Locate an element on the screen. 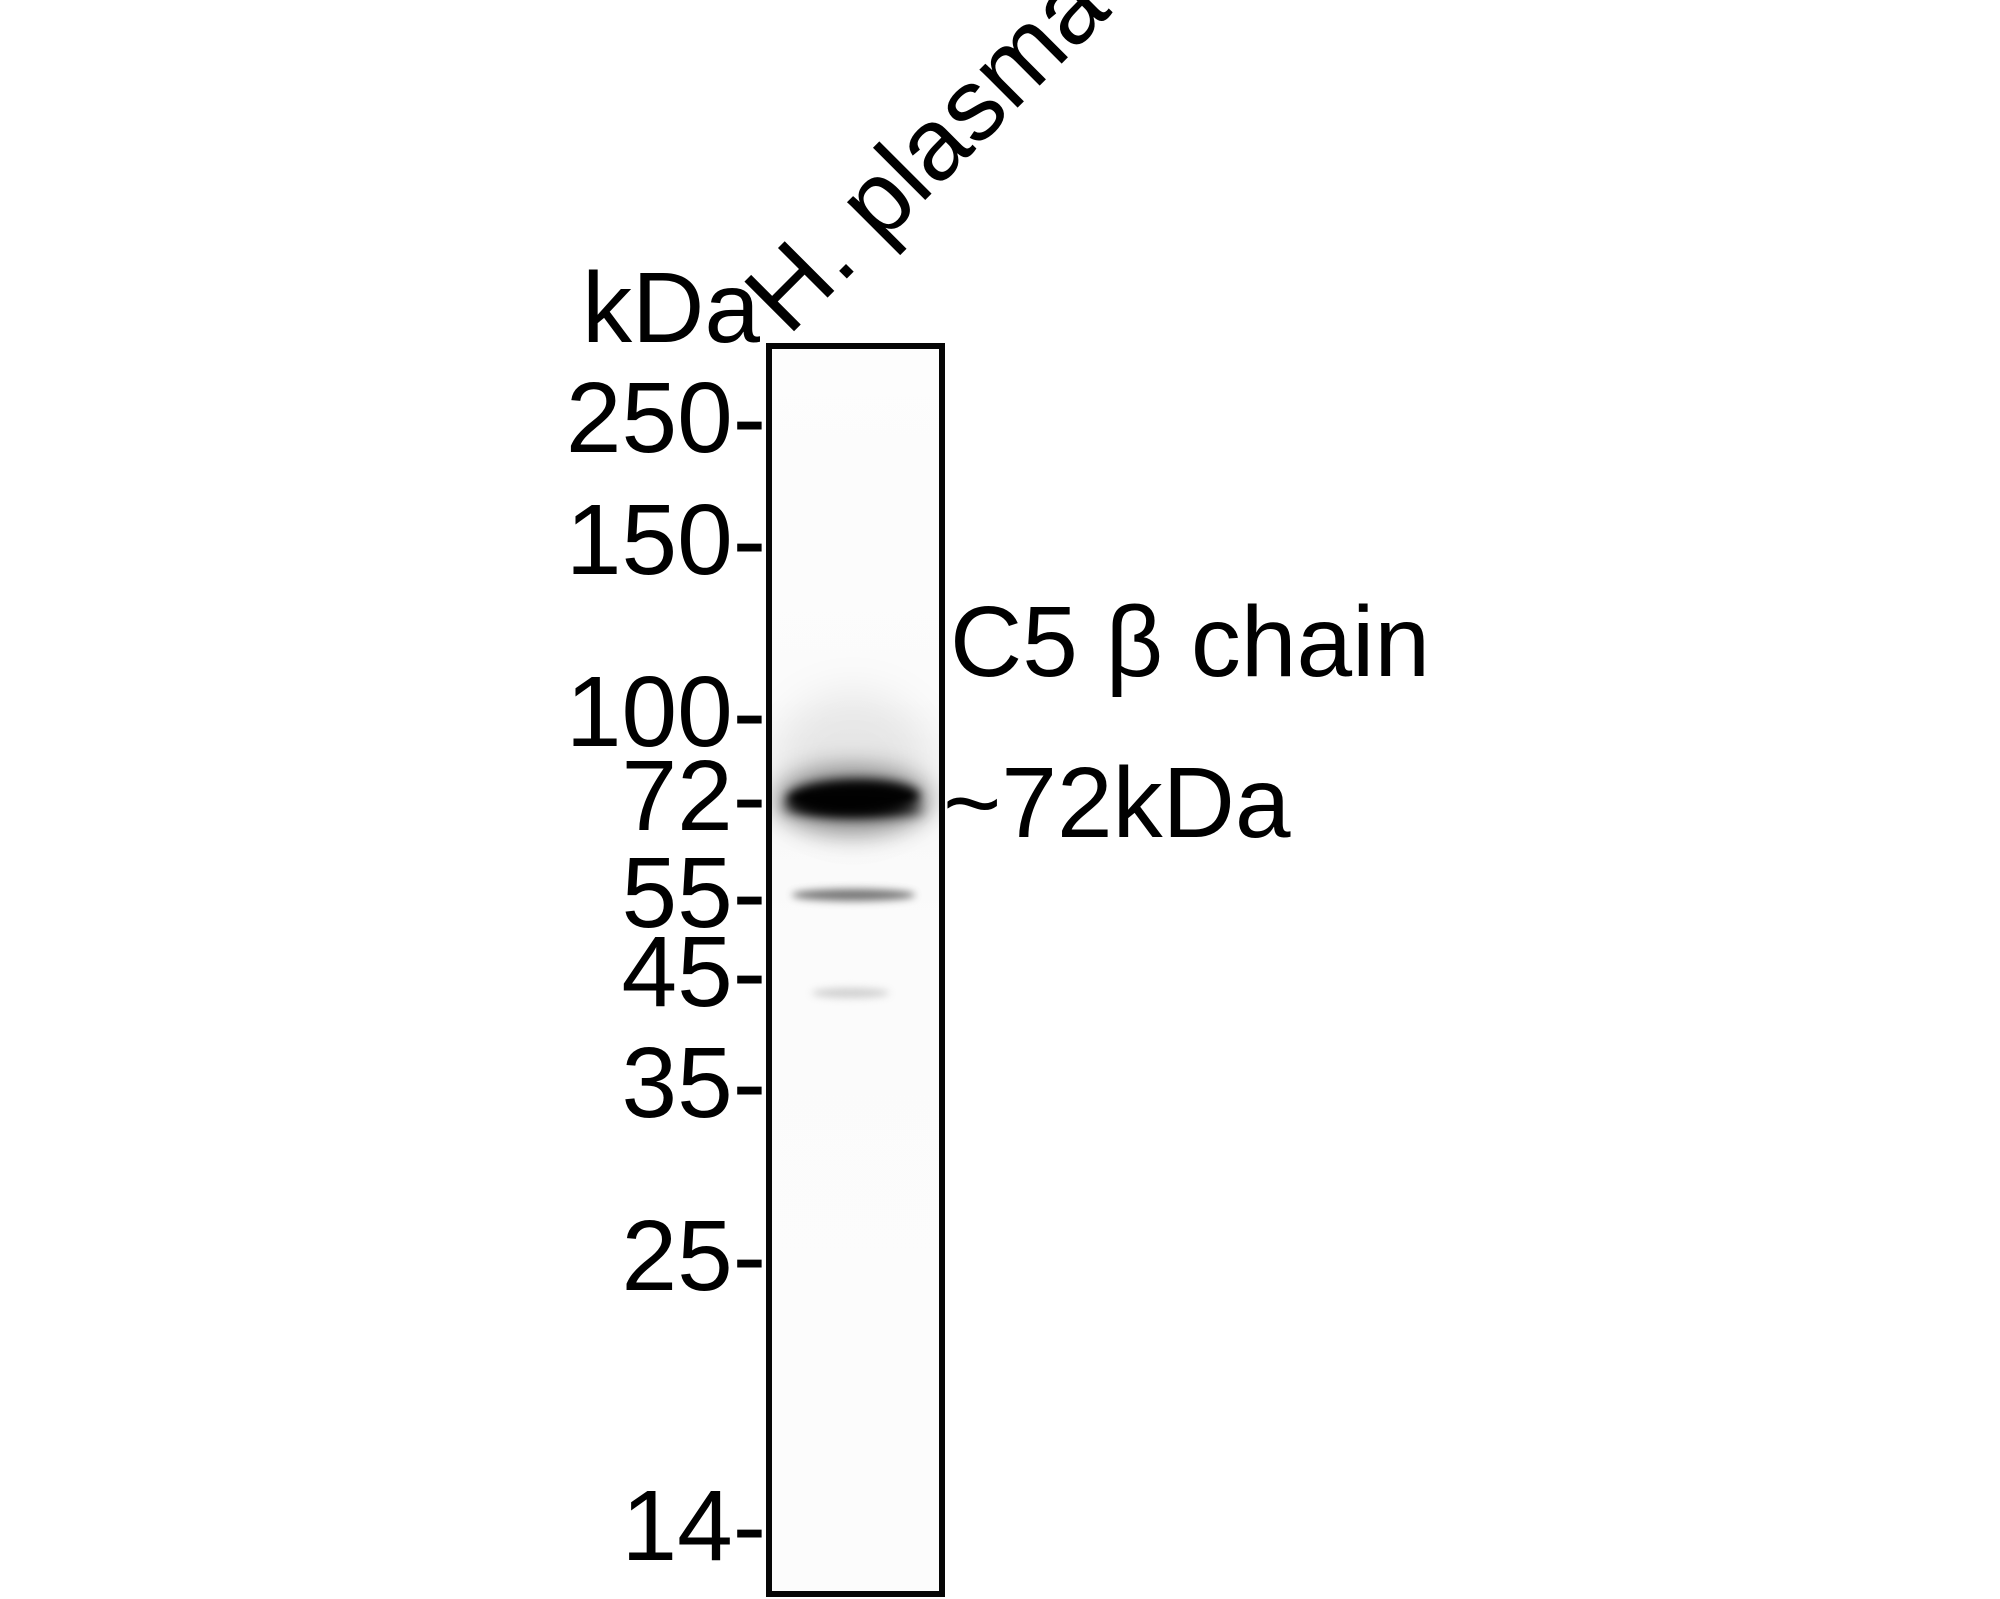  blot-lane is located at coordinates (855, 970).